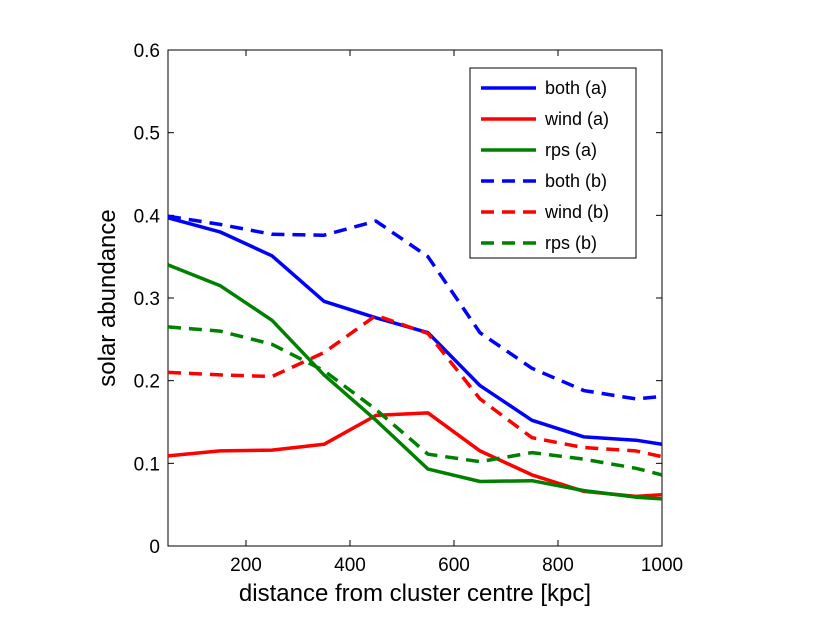 This screenshot has height=625, width=830. Describe the element at coordinates (571, 243) in the screenshot. I see `legend-label: rps (b)` at that location.